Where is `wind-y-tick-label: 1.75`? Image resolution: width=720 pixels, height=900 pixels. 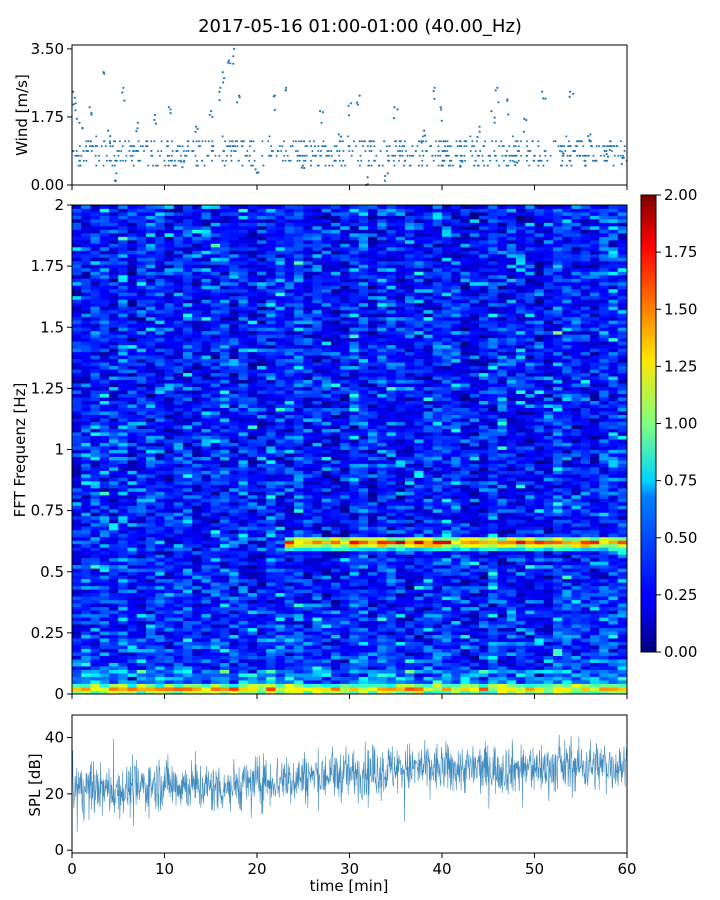 wind-y-tick-label: 1.75 is located at coordinates (47, 117).